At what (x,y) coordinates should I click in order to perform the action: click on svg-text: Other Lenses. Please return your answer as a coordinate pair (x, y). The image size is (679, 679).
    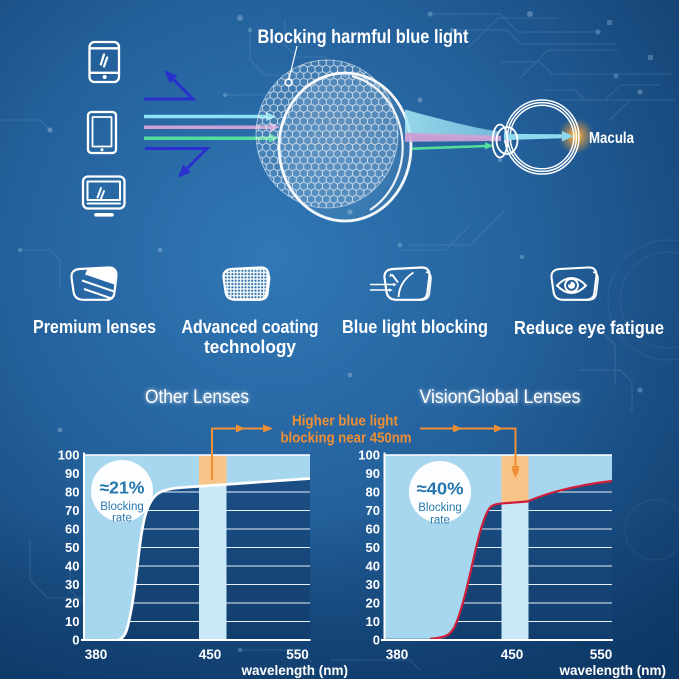
    Looking at the image, I should click on (197, 397).